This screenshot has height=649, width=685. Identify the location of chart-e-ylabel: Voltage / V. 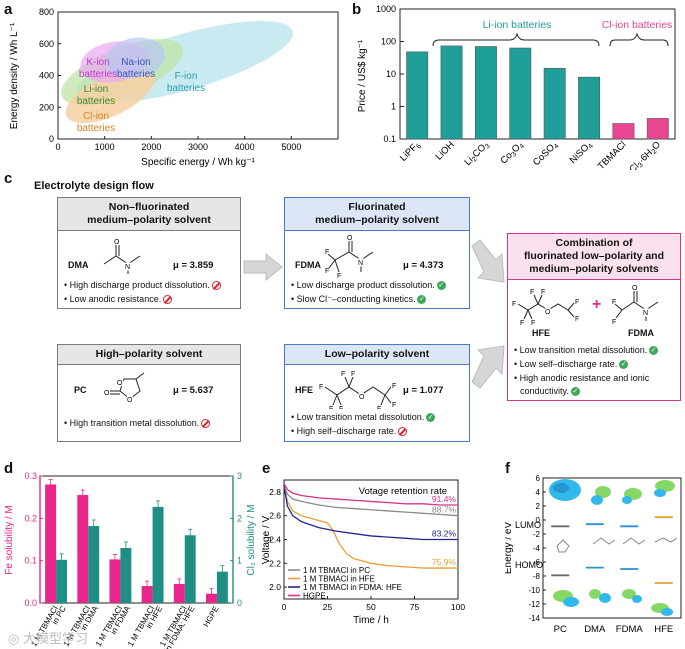
(267, 539).